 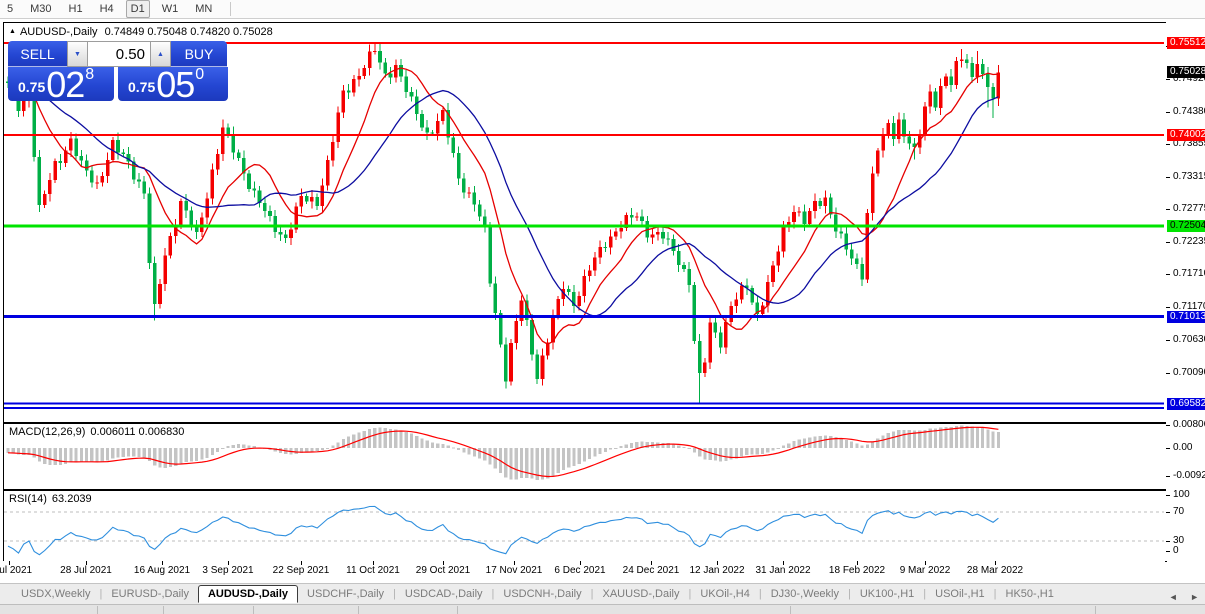 I want to click on timeframe-d1: D1, so click(x=137, y=9).